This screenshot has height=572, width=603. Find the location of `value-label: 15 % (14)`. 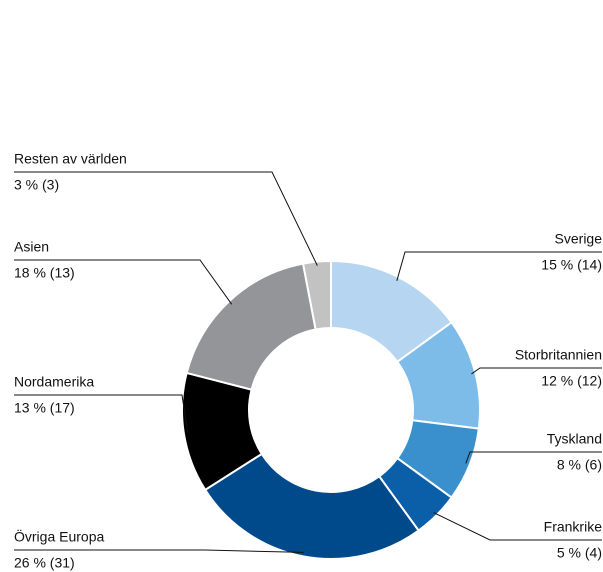

value-label: 15 % (14) is located at coordinates (571, 265).